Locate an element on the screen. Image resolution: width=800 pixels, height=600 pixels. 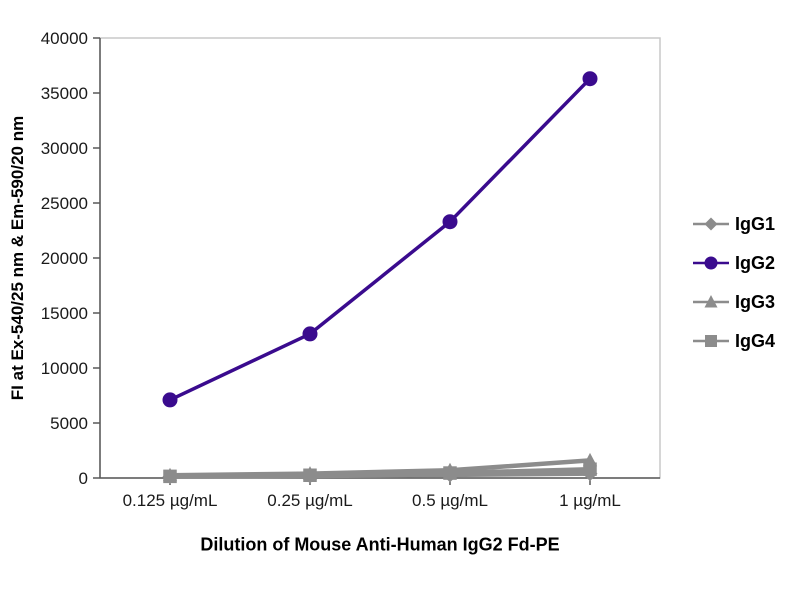
x-tick-label: 0.125 µg/mL is located at coordinates (170, 500).